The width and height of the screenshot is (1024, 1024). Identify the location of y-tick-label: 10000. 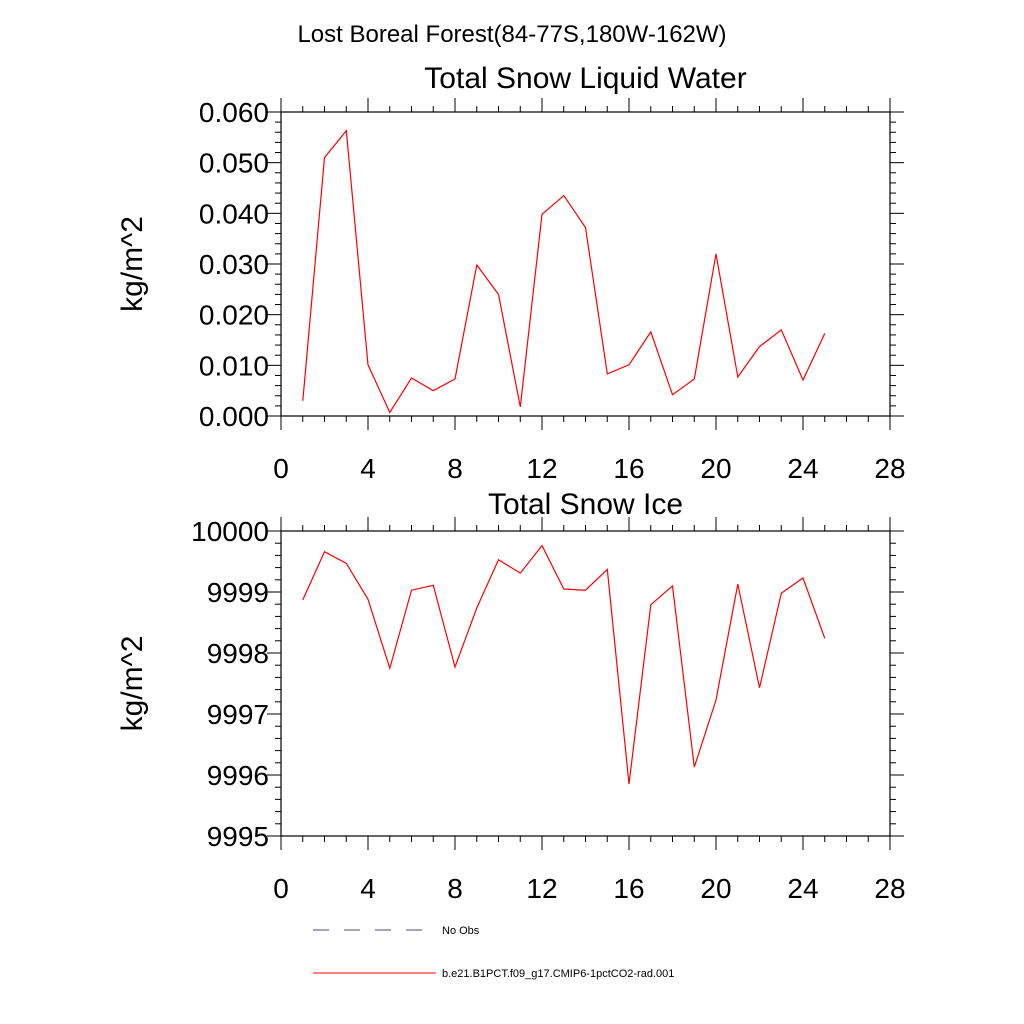
(230, 531).